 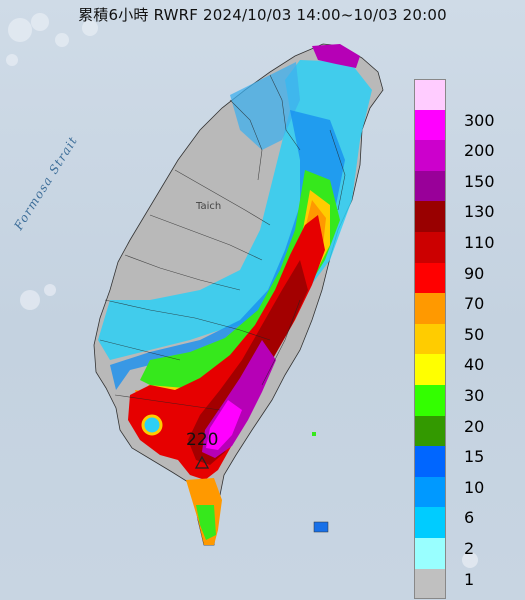 I want to click on legend-label: 6, so click(x=469, y=518).